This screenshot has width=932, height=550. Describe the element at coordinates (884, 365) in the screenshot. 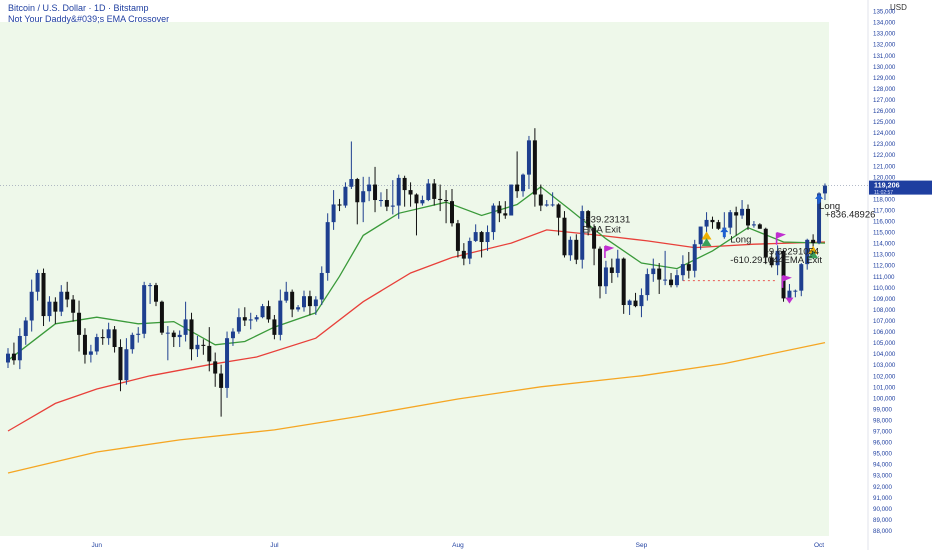

I see `y-tick-label: 103,000` at that location.